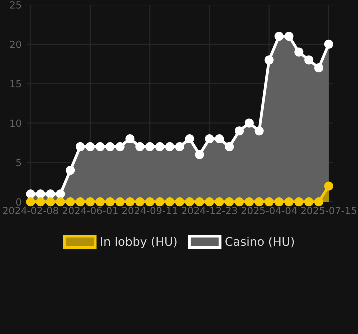 The image size is (358, 334). What do you see at coordinates (260, 242) in the screenshot?
I see `legend-label: Casino (HU)` at bounding box center [260, 242].